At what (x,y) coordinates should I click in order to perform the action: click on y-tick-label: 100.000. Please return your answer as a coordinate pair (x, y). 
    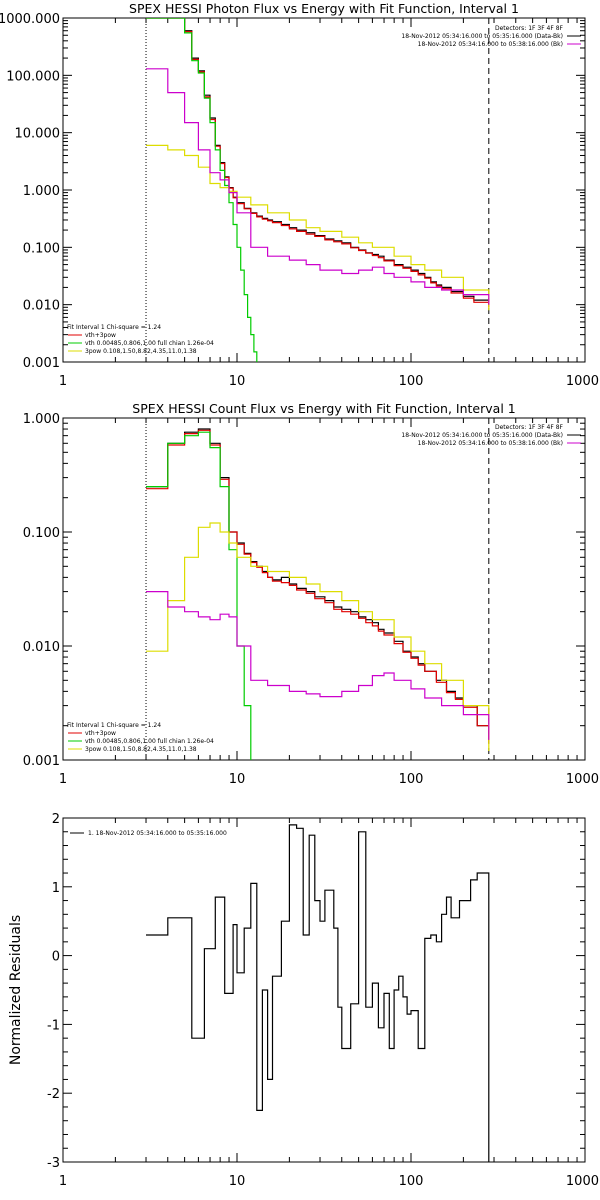
    Looking at the image, I should click on (33, 76).